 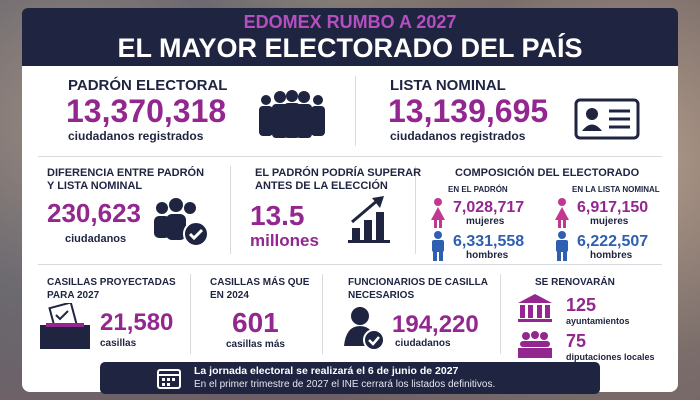 I want to click on value: 230,623, so click(x=94, y=213).